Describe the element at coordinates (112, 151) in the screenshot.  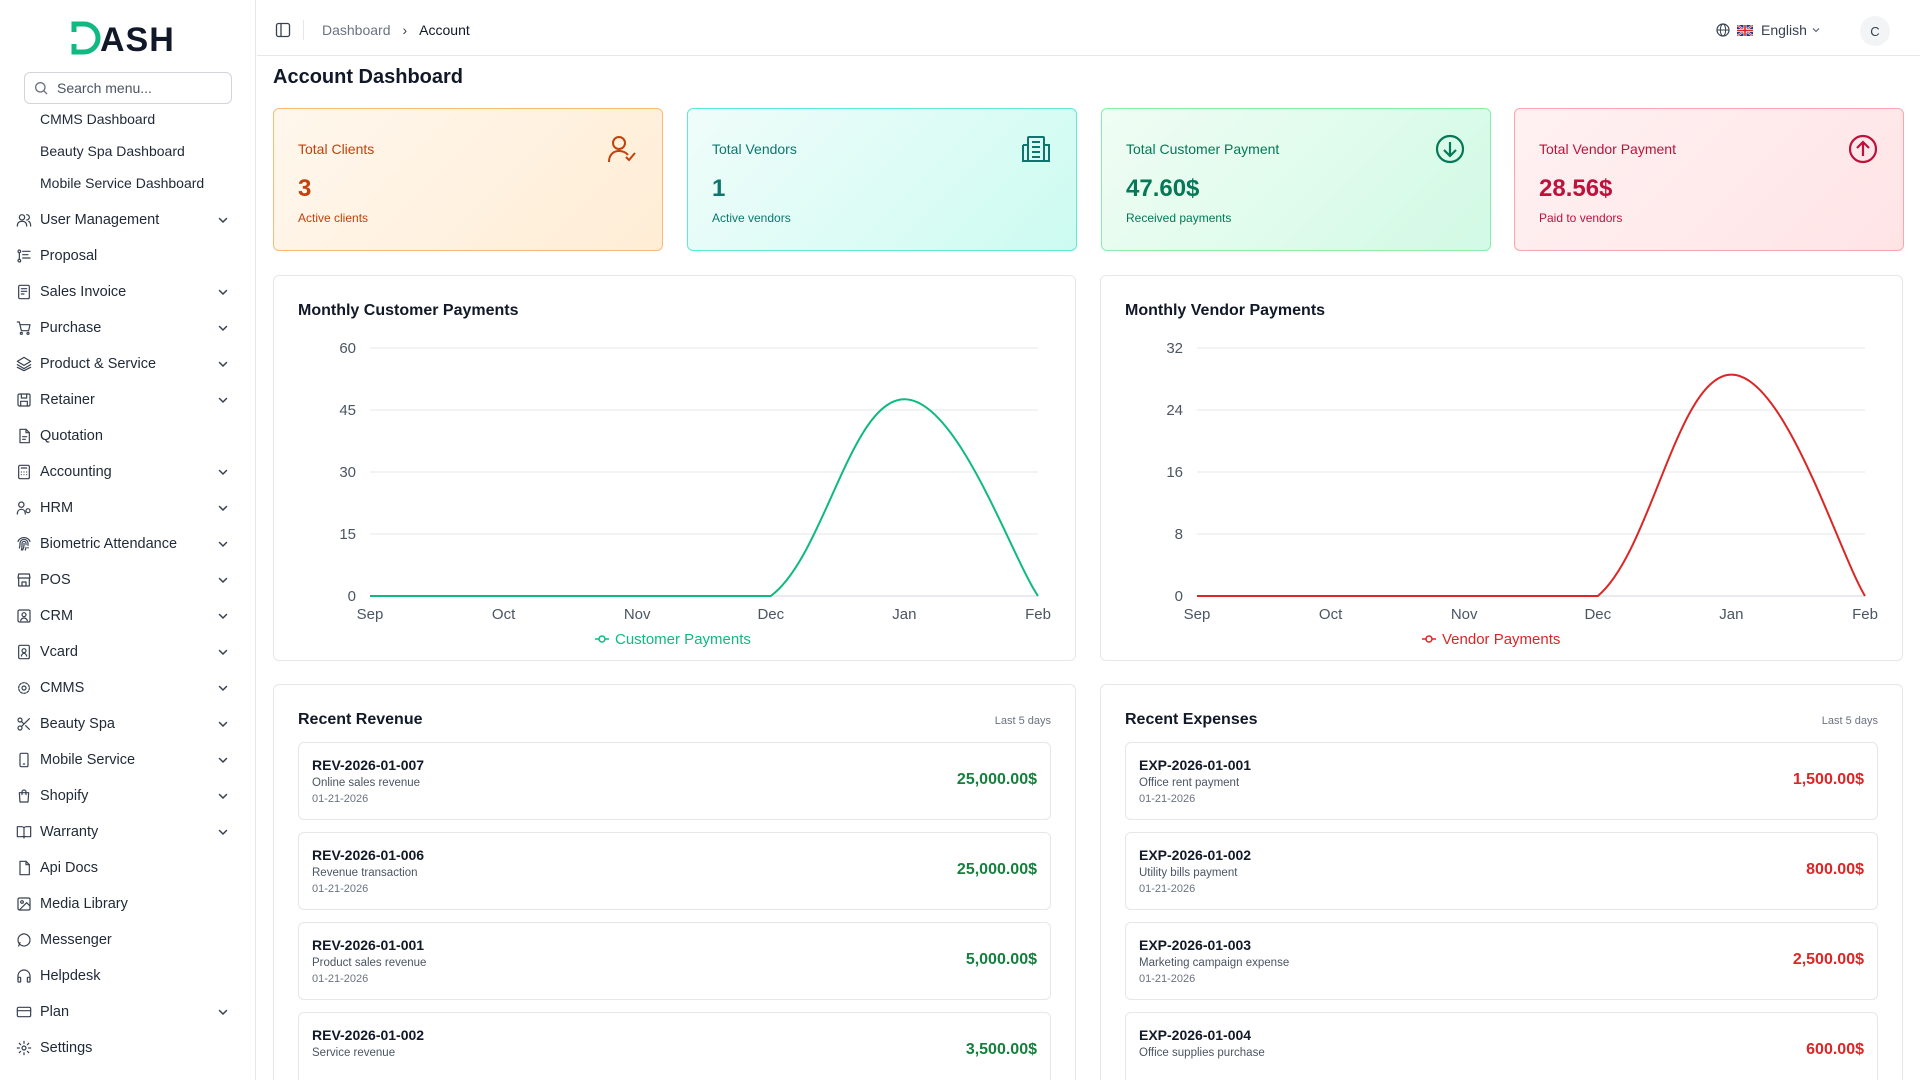
I see `submenu-beauty-spa-dashboard: Beauty Spa Dashboard` at that location.